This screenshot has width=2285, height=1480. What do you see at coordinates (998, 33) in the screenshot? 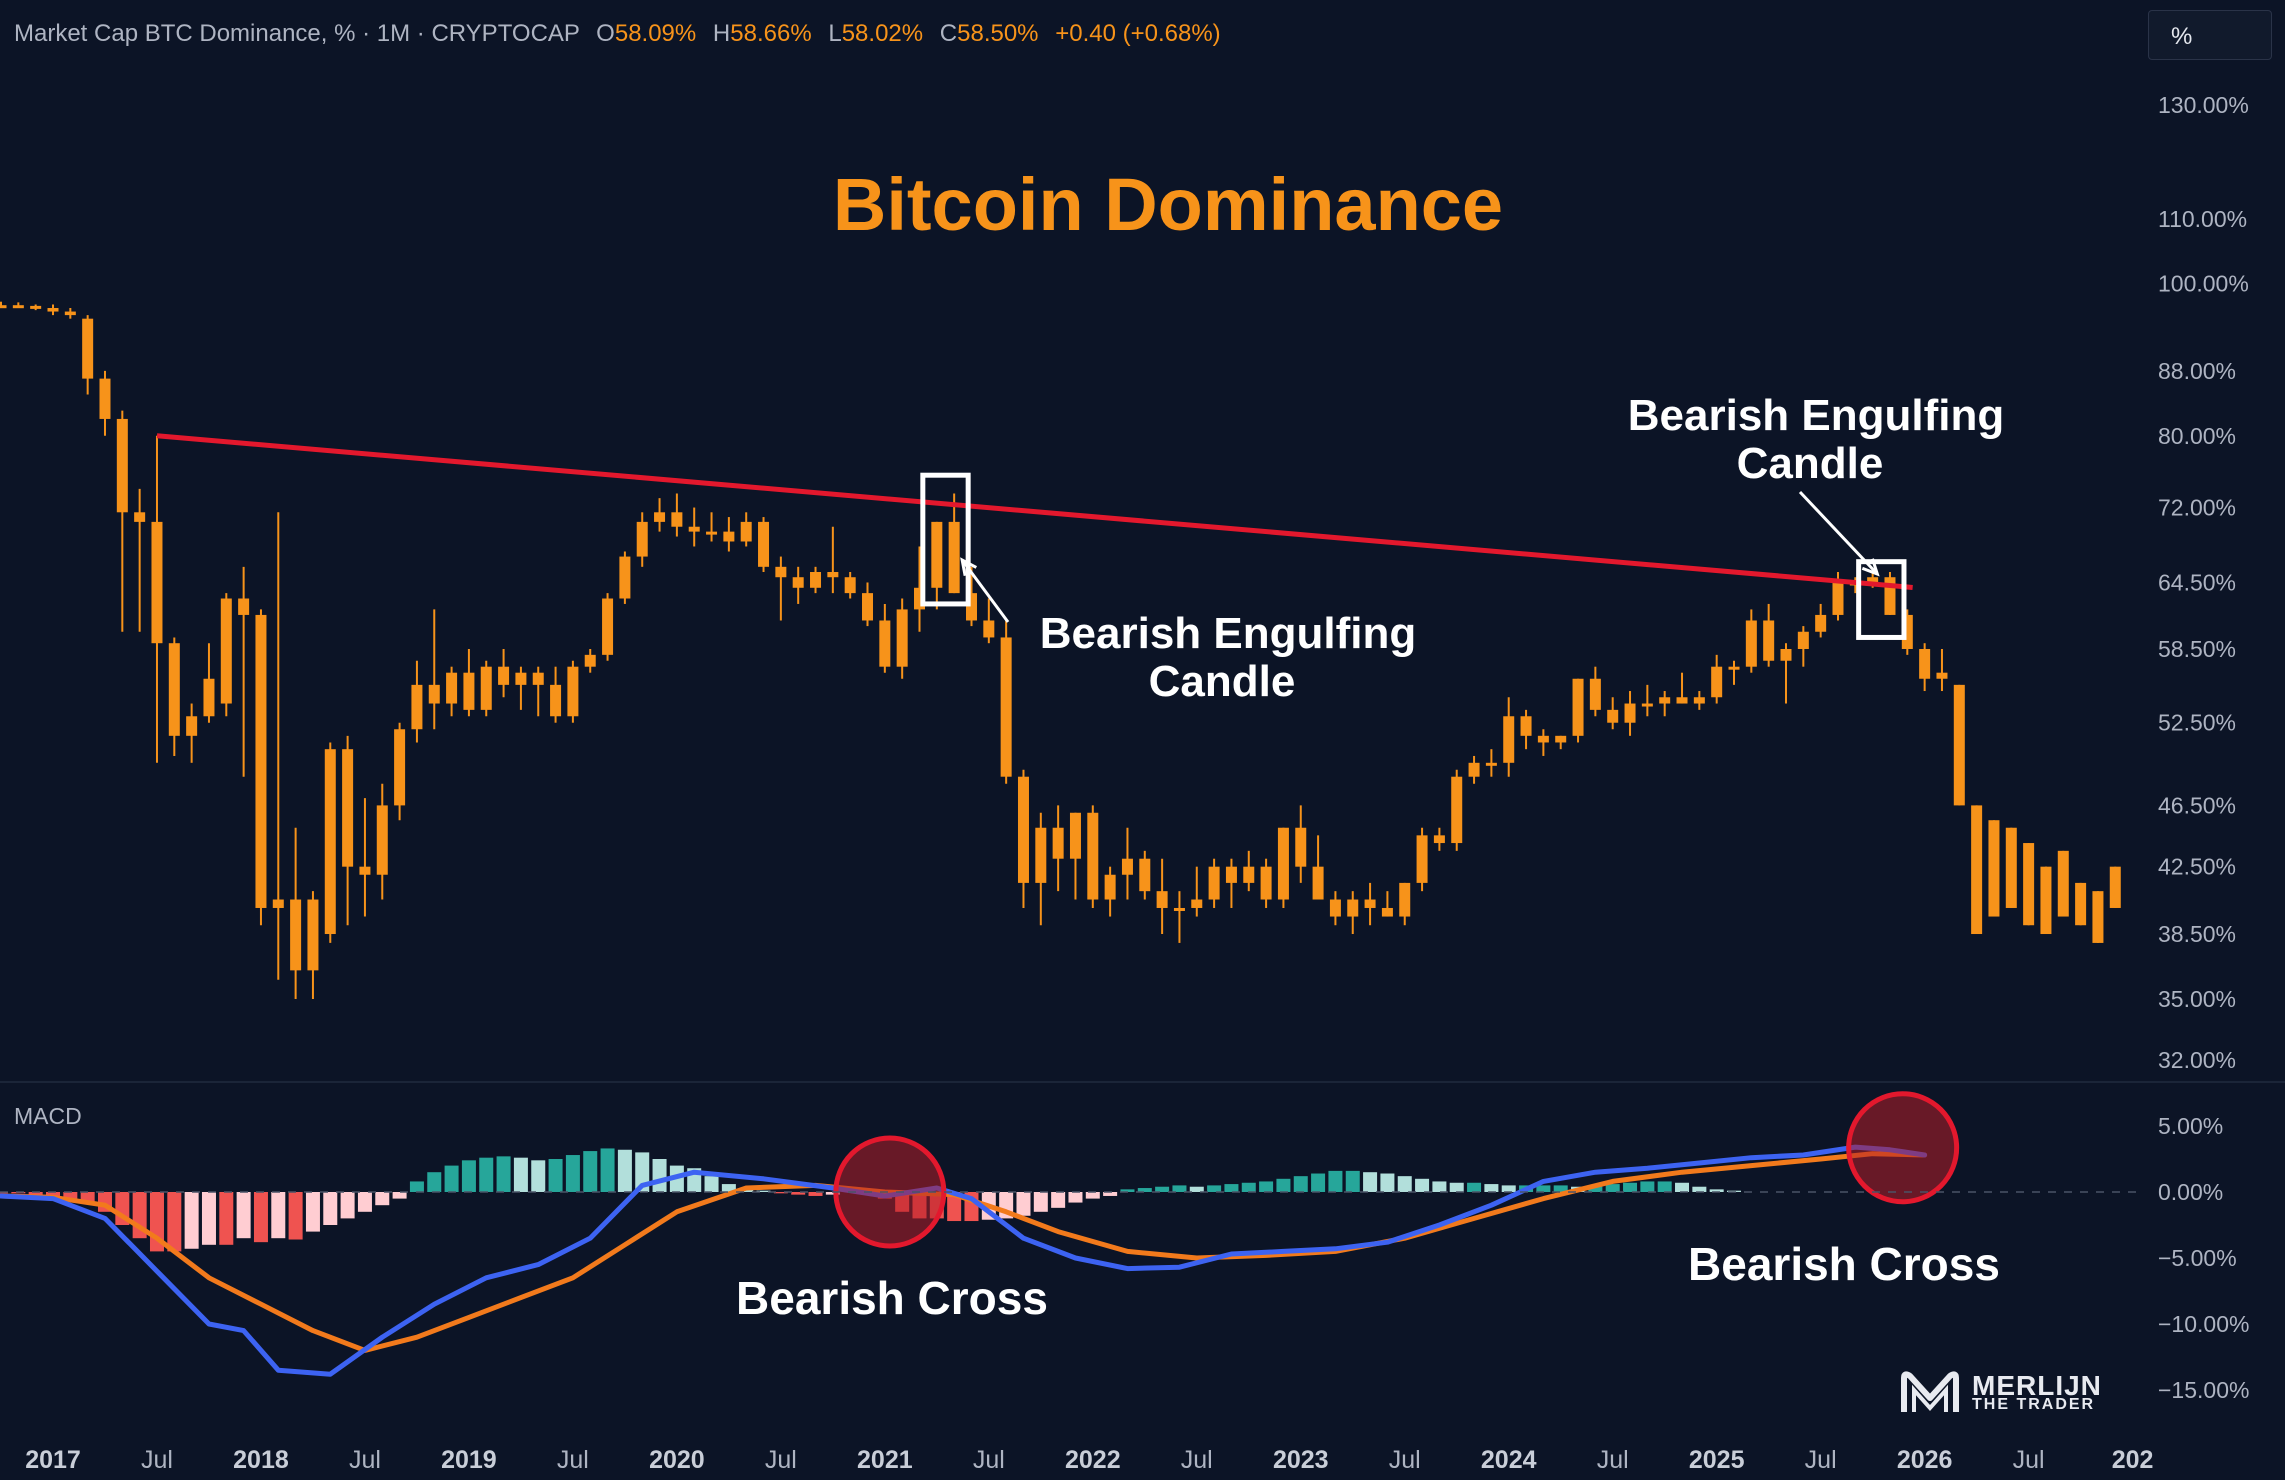
I see `close-value: 58.50%` at bounding box center [998, 33].